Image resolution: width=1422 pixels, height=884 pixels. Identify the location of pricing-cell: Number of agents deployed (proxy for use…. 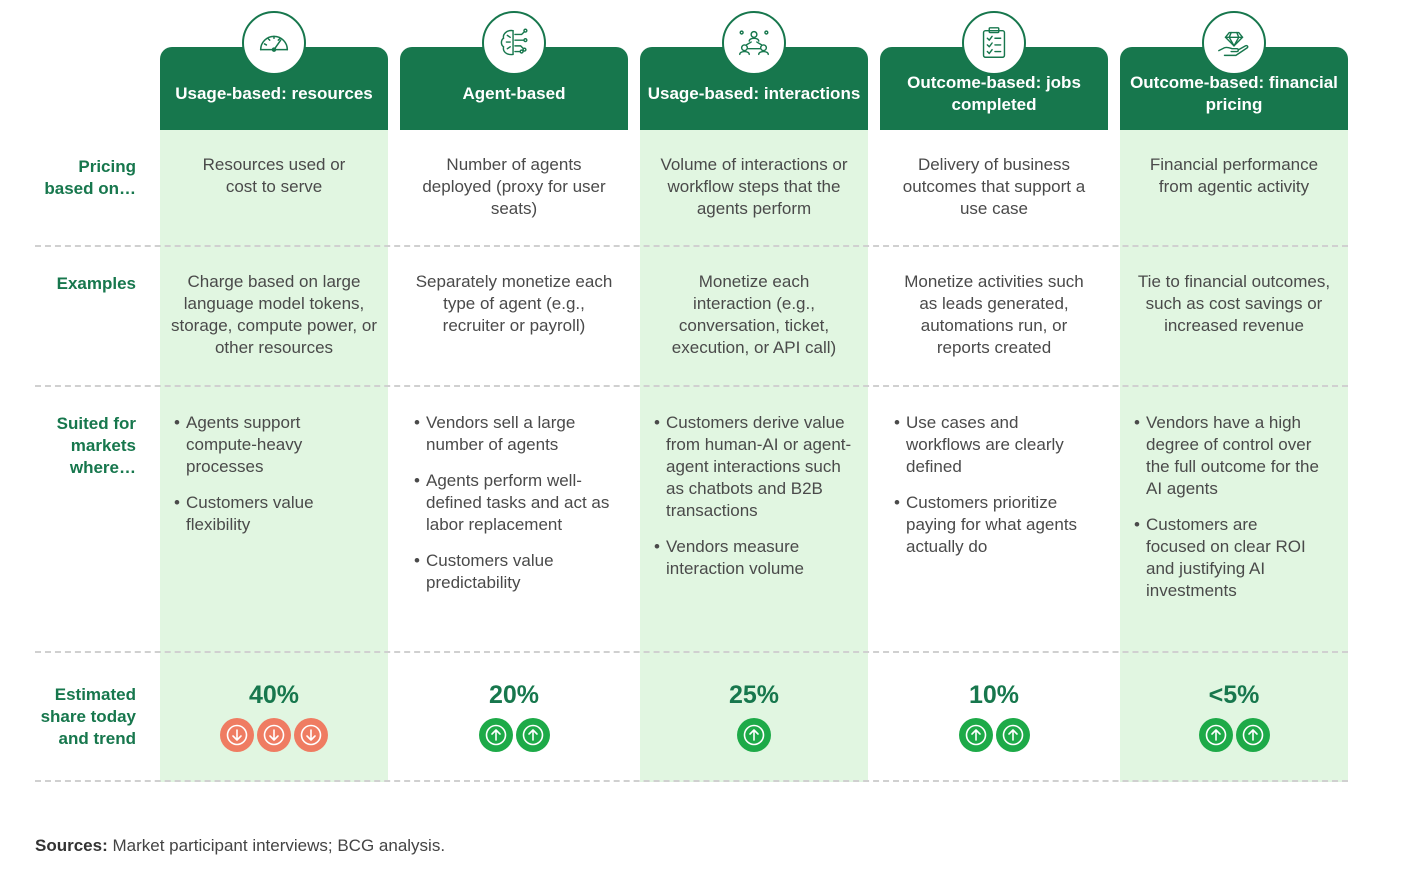
(514, 186).